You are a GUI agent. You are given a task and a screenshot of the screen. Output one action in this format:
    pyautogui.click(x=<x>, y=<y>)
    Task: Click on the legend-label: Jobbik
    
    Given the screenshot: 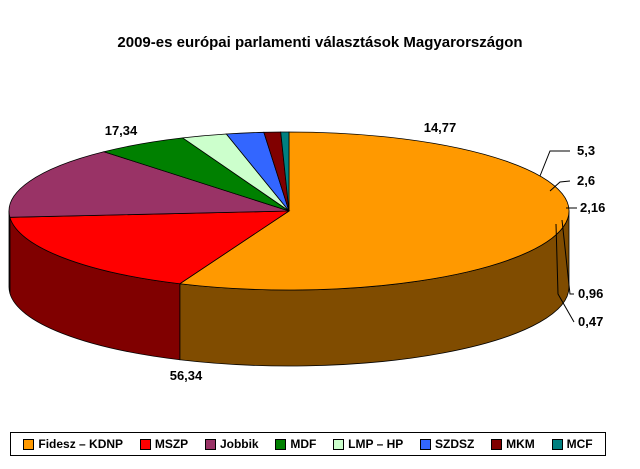 What is the action you would take?
    pyautogui.click(x=239, y=444)
    